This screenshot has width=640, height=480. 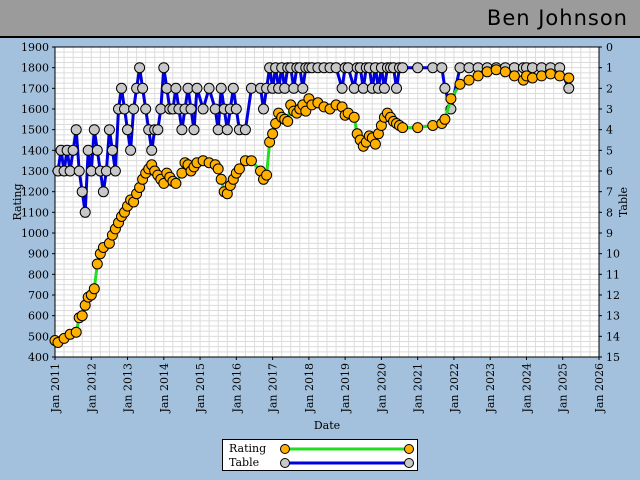 What do you see at coordinates (454, 388) in the screenshot?
I see `x-tick-label: Jan 2022` at bounding box center [454, 388].